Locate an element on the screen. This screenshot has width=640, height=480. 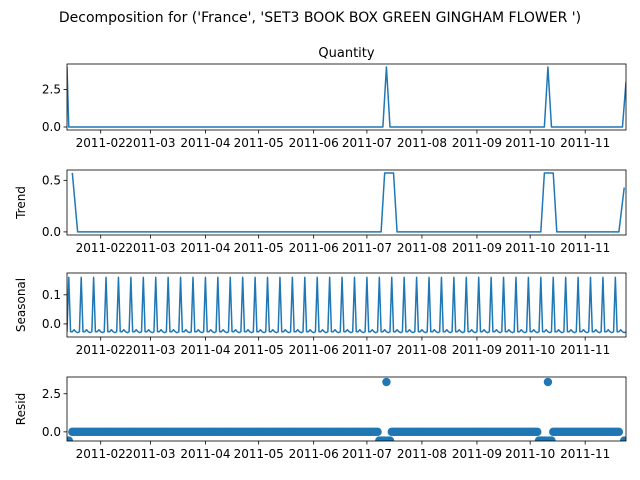
plot-area-quantity is located at coordinates (346, 97).